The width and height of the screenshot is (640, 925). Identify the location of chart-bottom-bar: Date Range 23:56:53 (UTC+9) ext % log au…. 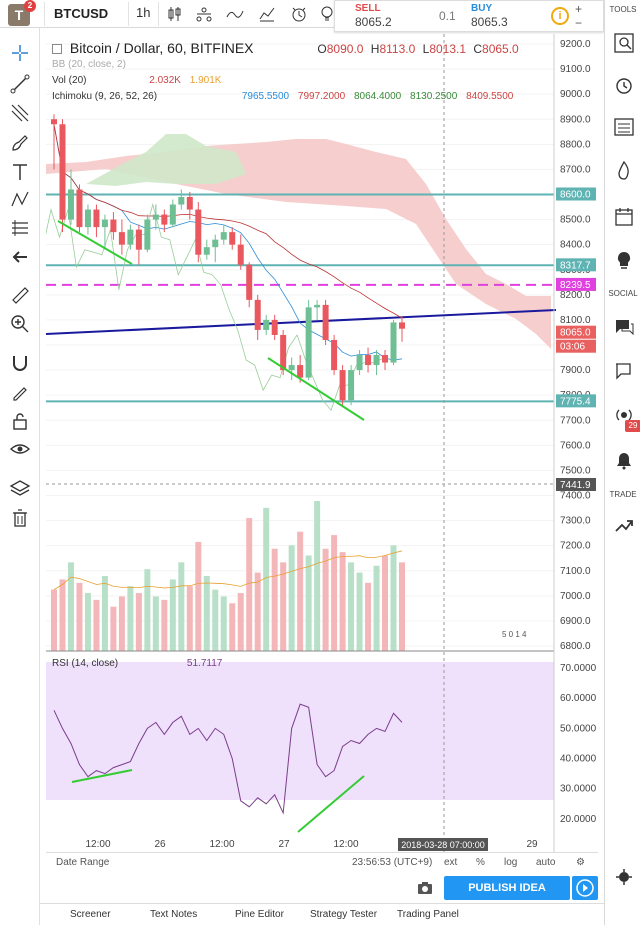
(322, 862).